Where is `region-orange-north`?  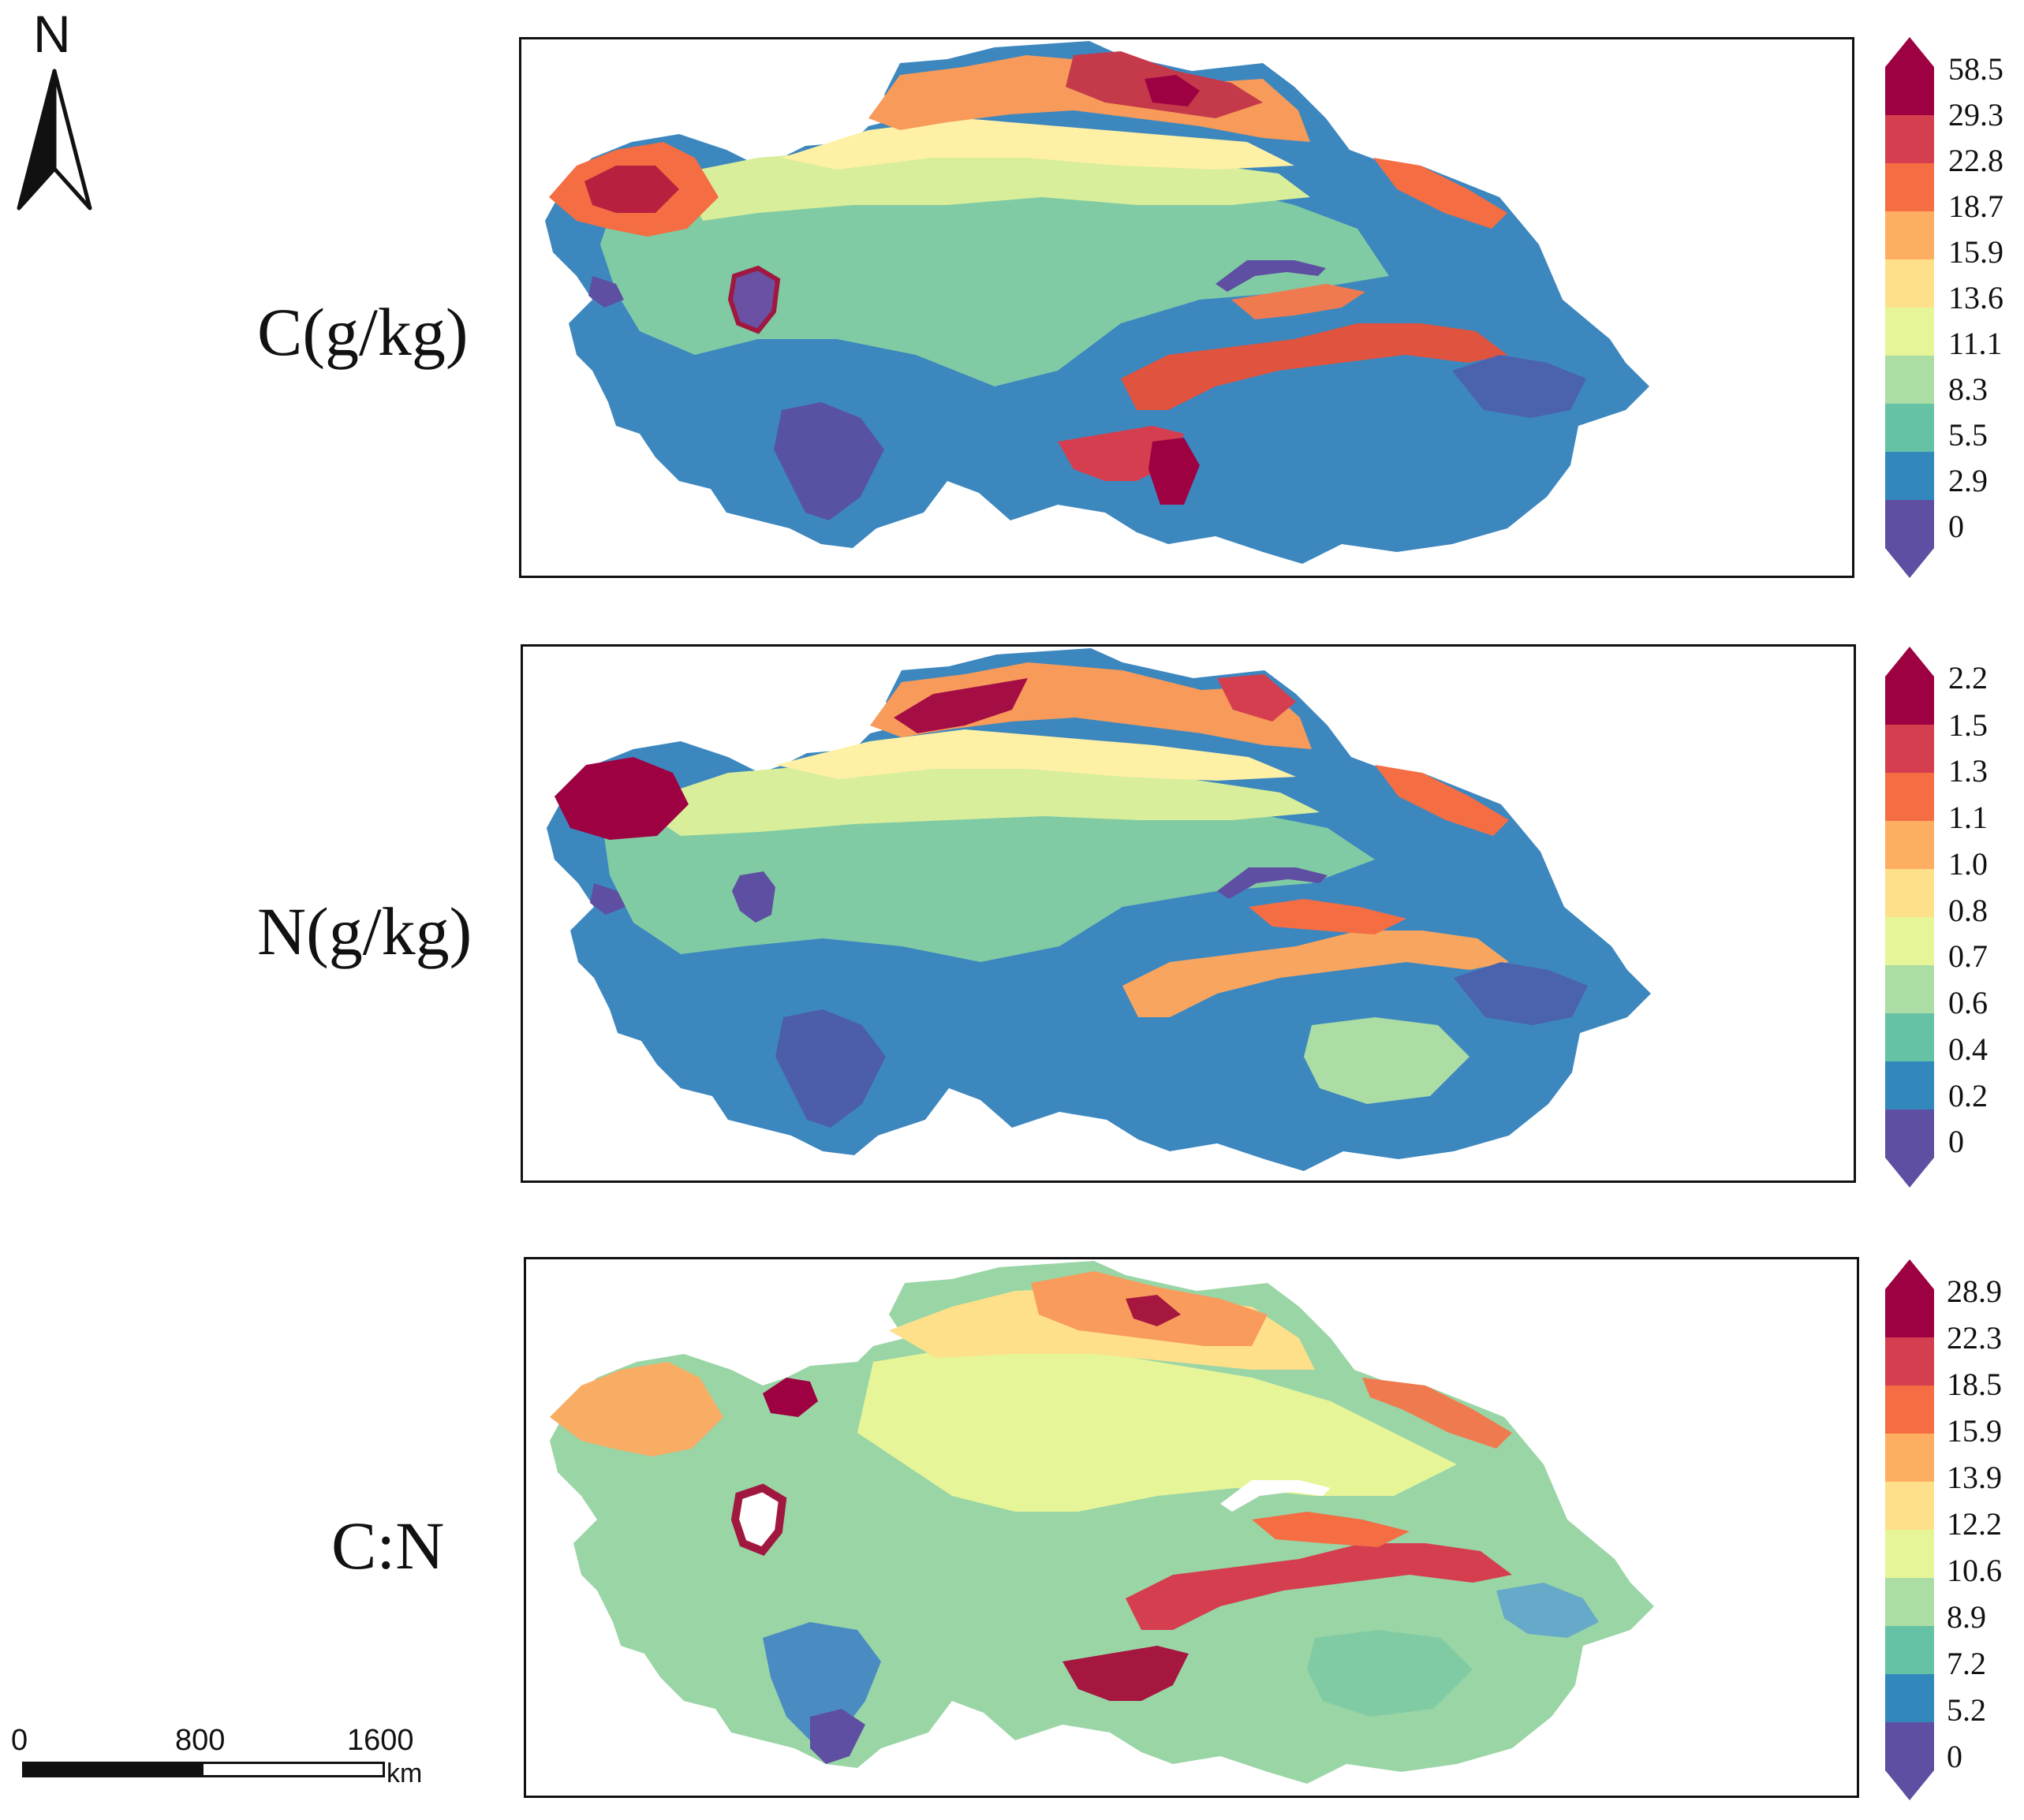
region-orange-north is located at coordinates (1091, 705).